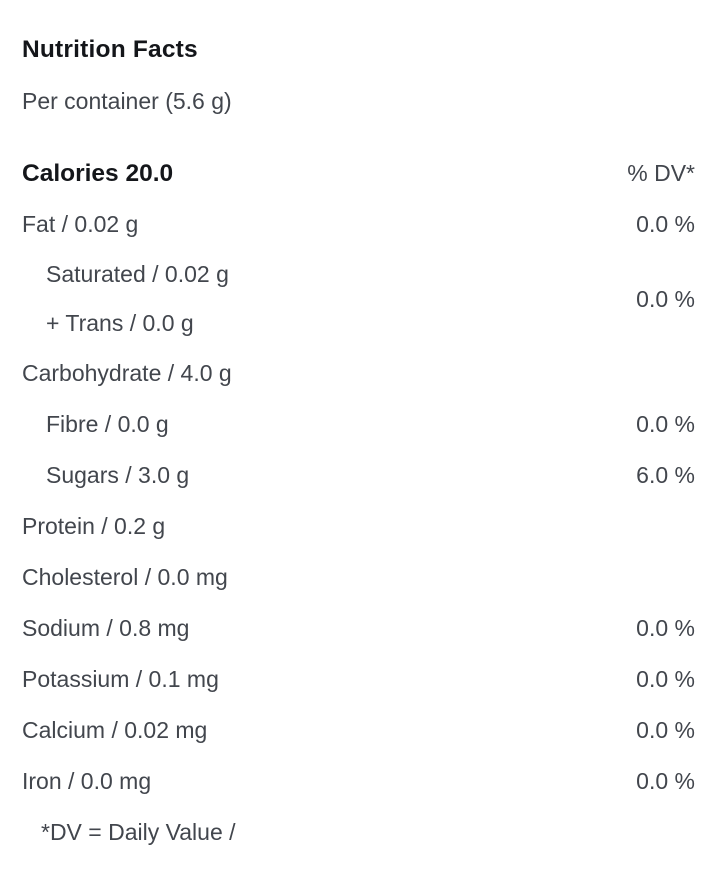 The width and height of the screenshot is (713, 876). I want to click on nutrient-label: Sugars / 3.0 g, so click(118, 475).